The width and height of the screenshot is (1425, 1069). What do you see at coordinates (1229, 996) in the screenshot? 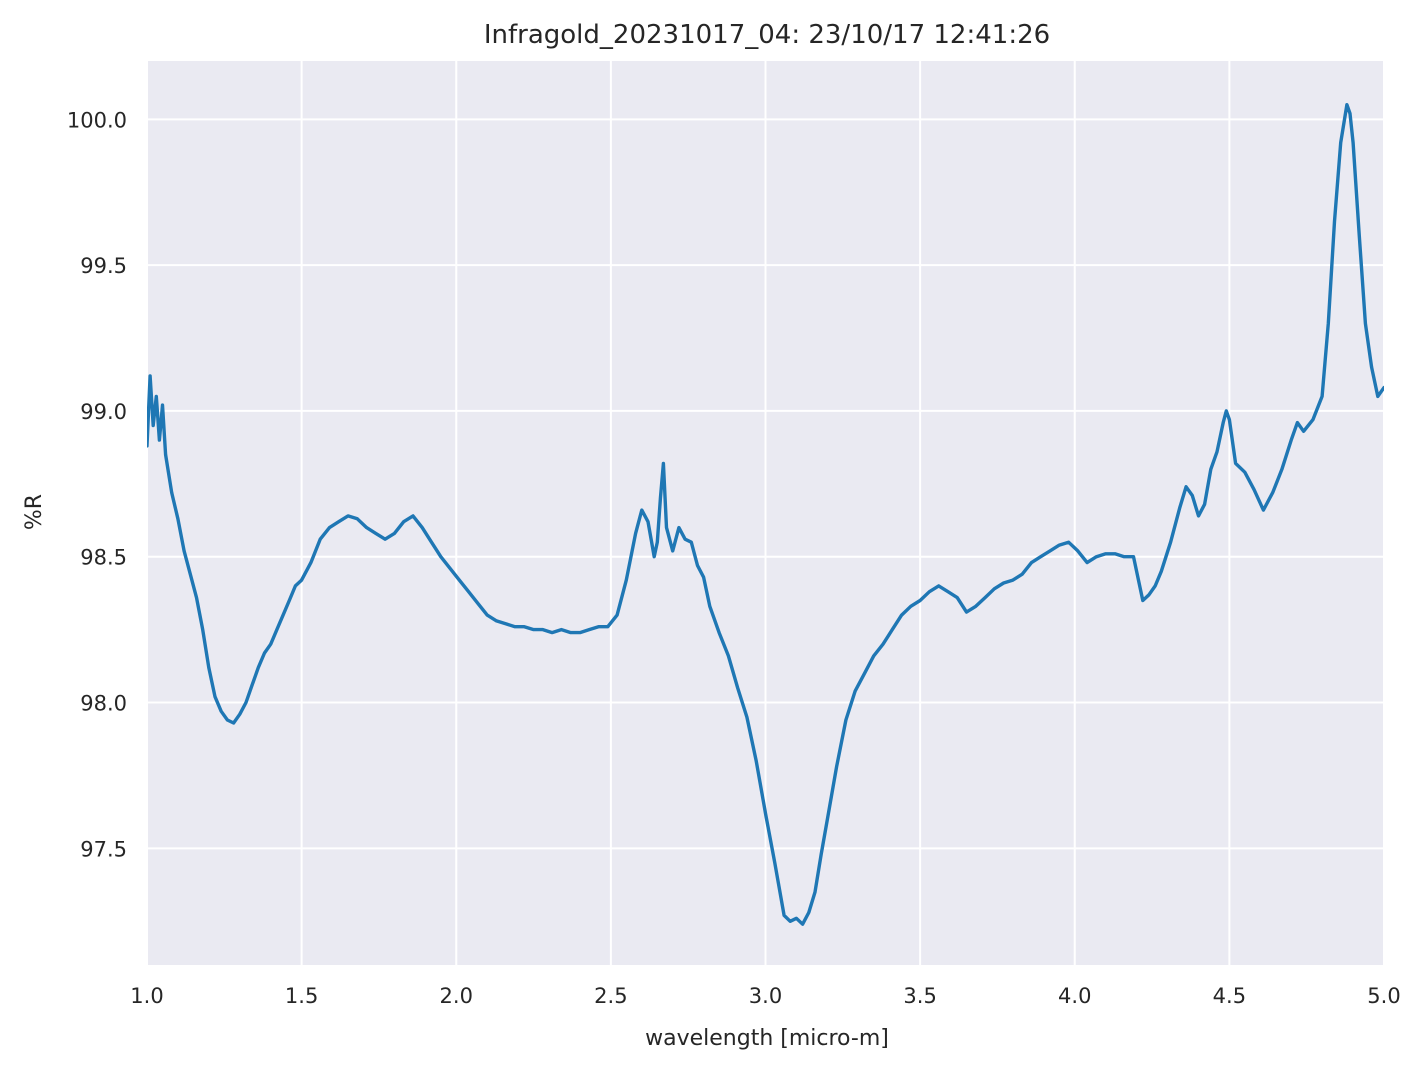
I see `x-tick-label: 4.5` at bounding box center [1229, 996].